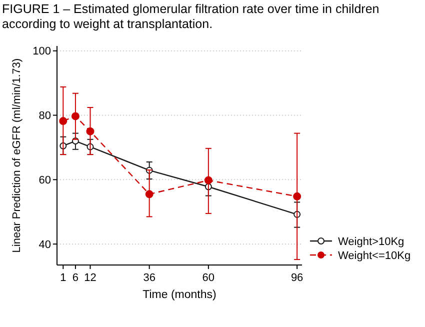 Image resolution: width=425 pixels, height=327 pixels. I want to click on x-axis-title: Time (months), so click(179, 295).